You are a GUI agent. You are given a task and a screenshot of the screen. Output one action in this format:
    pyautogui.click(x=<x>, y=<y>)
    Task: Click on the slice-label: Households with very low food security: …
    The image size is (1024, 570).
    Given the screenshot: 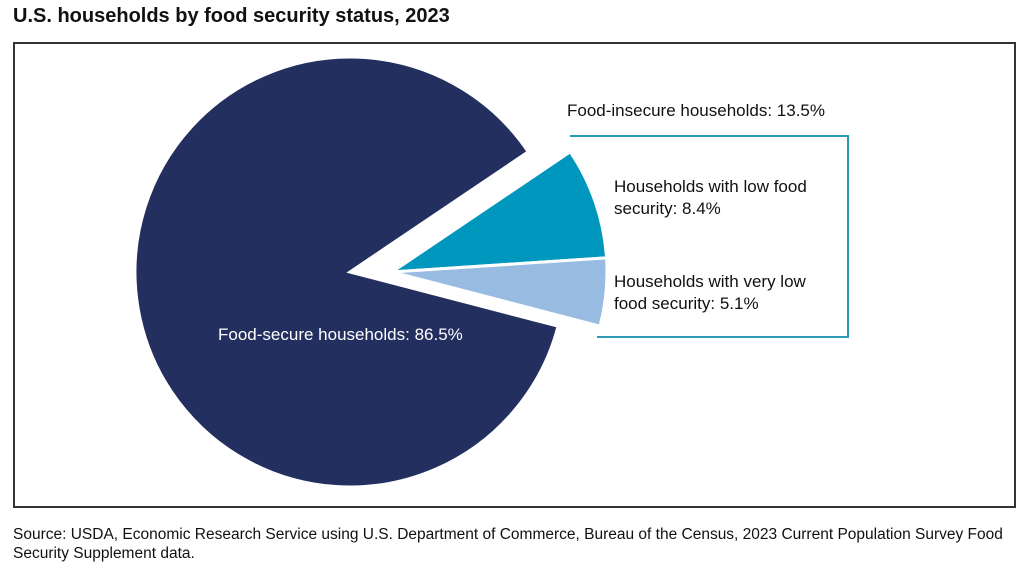 What is the action you would take?
    pyautogui.click(x=710, y=292)
    